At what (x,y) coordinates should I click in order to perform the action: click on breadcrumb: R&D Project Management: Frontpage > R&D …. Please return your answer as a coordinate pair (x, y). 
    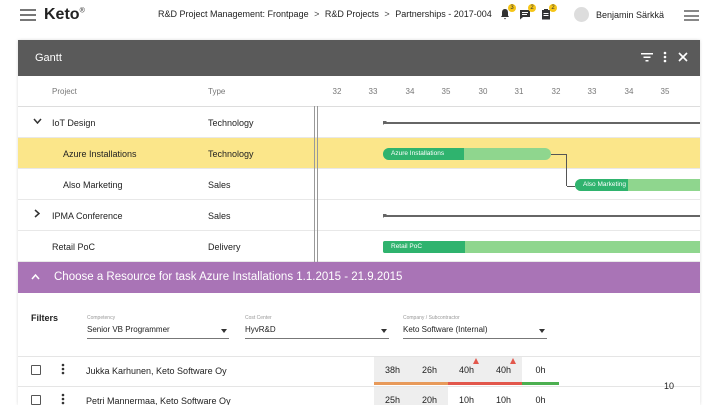
    Looking at the image, I should click on (326, 14).